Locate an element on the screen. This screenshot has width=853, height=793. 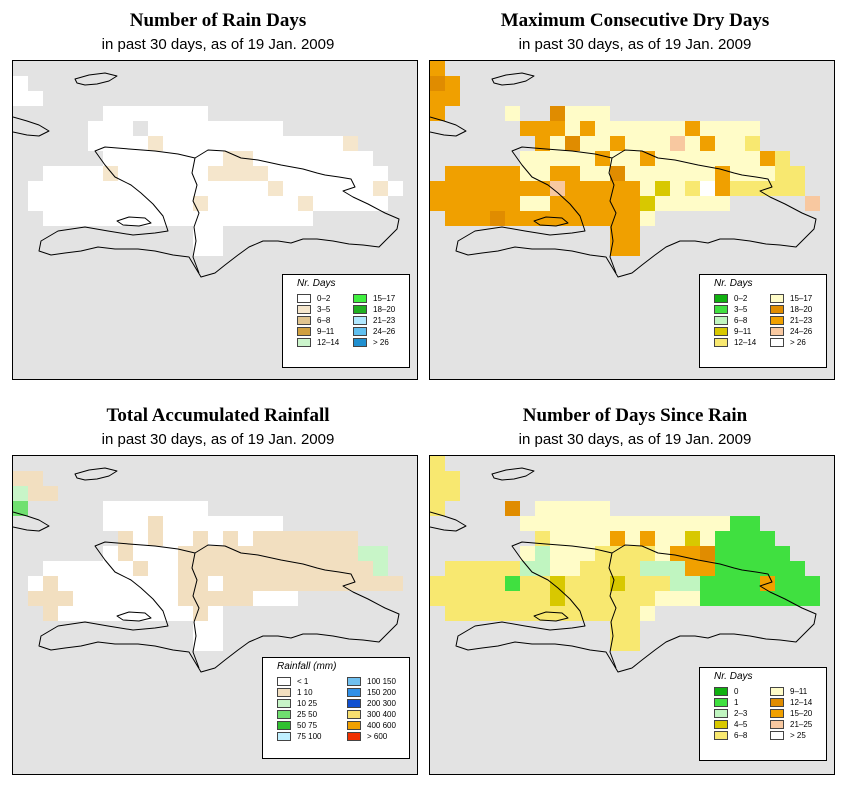
legend-label: 15–20 is located at coordinates (801, 713).